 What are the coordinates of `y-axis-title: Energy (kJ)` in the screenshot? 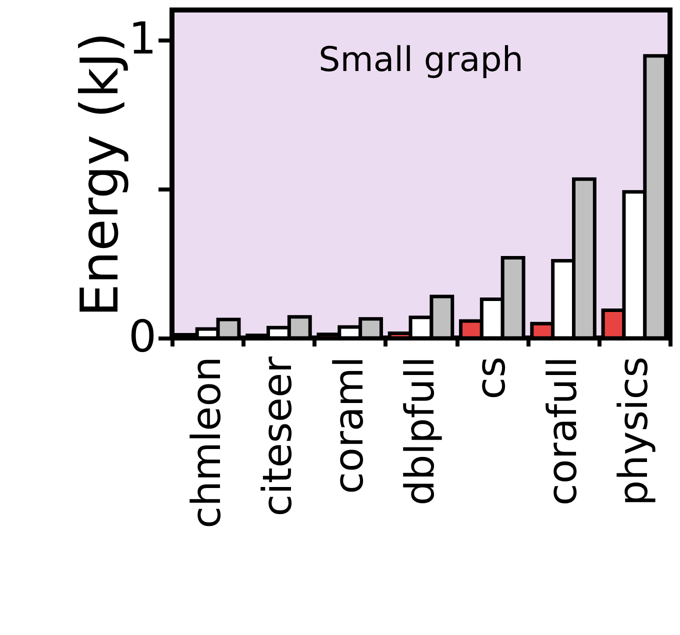 It's located at (100, 174).